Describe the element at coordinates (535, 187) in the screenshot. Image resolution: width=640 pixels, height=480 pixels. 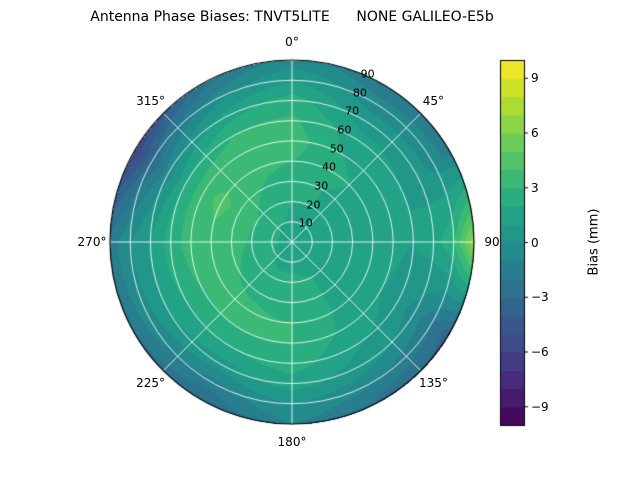
I see `colorbar-tick-label-3: 3` at that location.